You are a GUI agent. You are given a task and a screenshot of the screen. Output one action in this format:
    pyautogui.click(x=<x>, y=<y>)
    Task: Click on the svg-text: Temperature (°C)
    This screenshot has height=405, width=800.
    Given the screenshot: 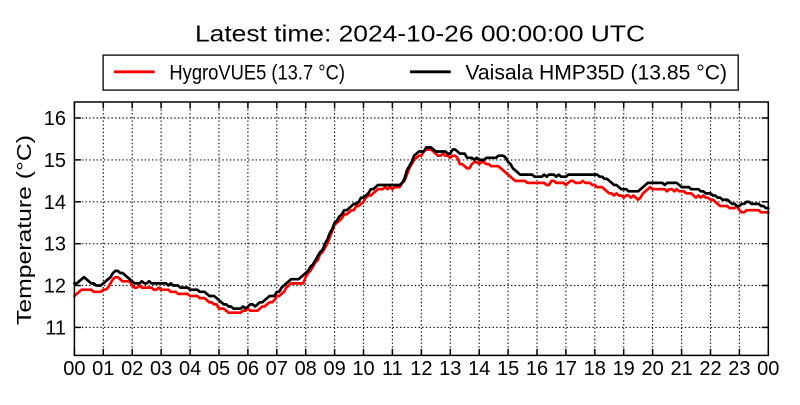 What is the action you would take?
    pyautogui.click(x=25, y=230)
    